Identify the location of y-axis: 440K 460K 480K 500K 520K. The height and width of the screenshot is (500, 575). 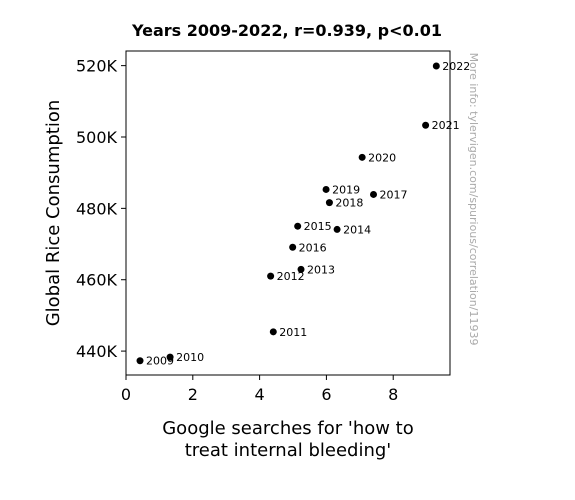
(101, 209).